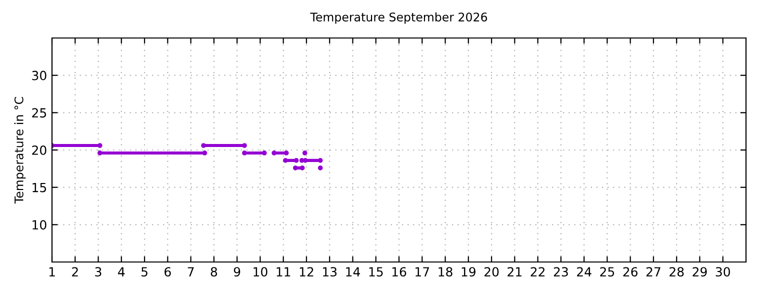 The width and height of the screenshot is (768, 288). Describe the element at coordinates (98, 272) in the screenshot. I see `x-tick-label: 3` at that location.